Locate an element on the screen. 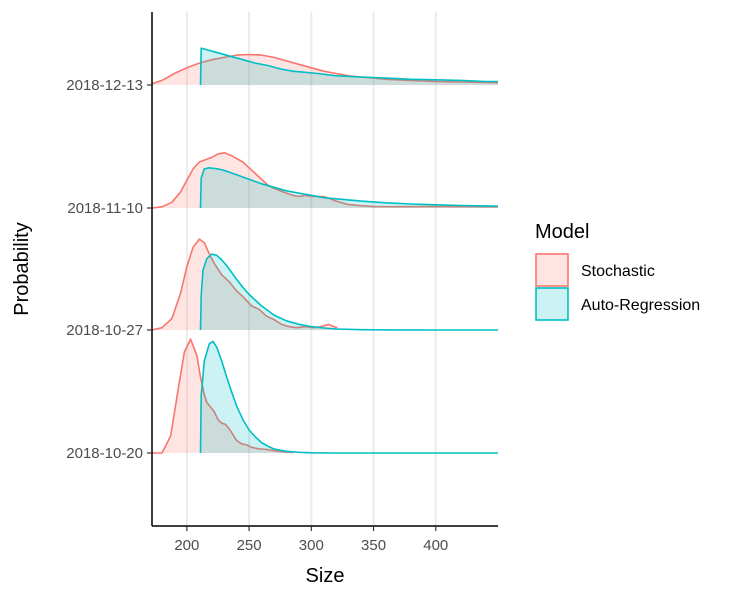 This screenshot has height=600, width=750. y-tick-label-2018-10-20: 2018-10-20 is located at coordinates (104, 453).